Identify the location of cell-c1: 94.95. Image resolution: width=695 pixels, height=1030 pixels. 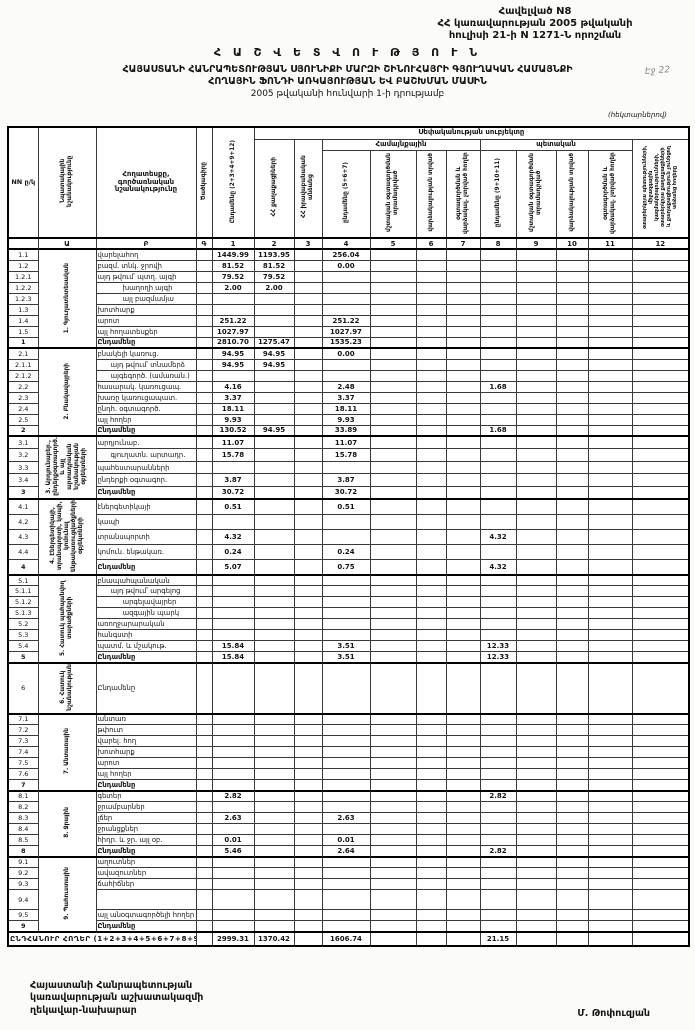
(233, 364).